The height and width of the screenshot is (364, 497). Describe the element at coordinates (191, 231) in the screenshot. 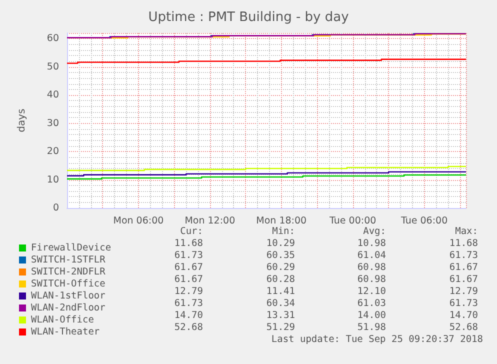

I see `text: Cur:` at that location.